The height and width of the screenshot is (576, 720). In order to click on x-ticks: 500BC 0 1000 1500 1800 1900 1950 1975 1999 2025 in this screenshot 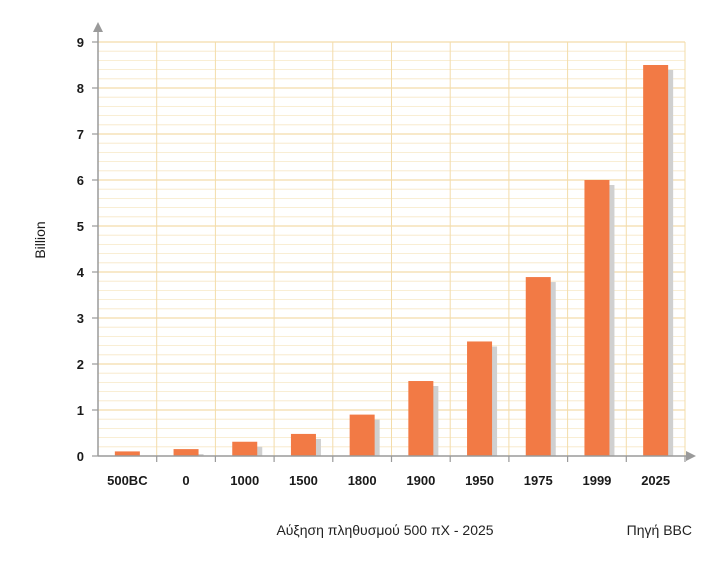, I will do `click(396, 472)`.